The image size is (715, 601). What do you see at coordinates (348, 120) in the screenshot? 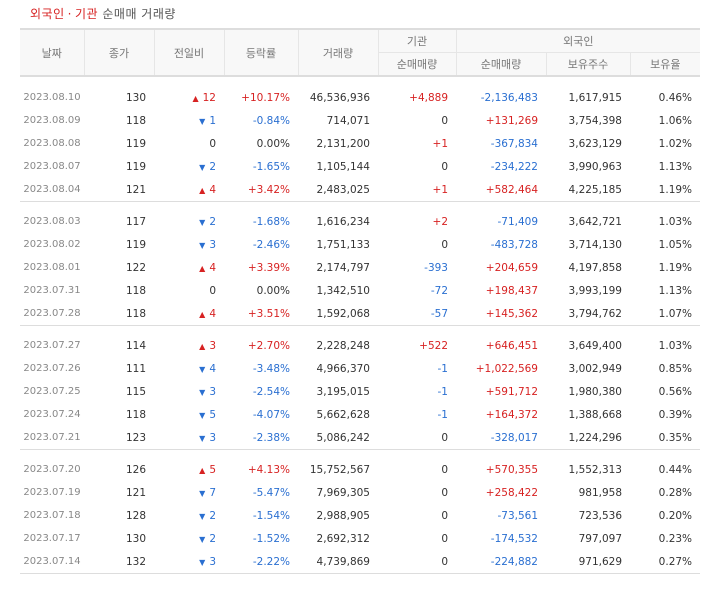
I see `volume-cell: 714,071` at bounding box center [348, 120].